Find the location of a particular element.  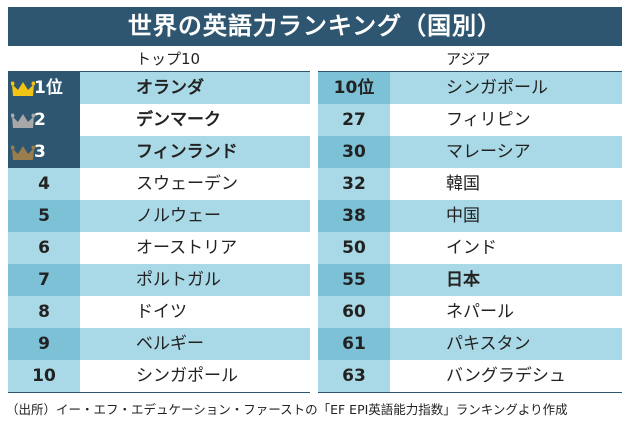

country-name: ベルギー is located at coordinates (195, 344).